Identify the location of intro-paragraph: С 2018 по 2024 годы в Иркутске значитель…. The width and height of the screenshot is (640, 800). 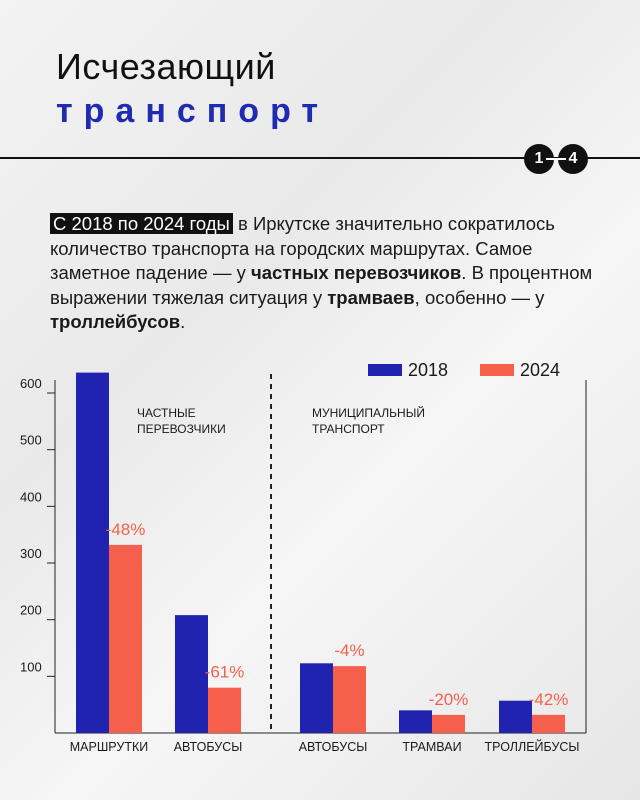
(330, 273).